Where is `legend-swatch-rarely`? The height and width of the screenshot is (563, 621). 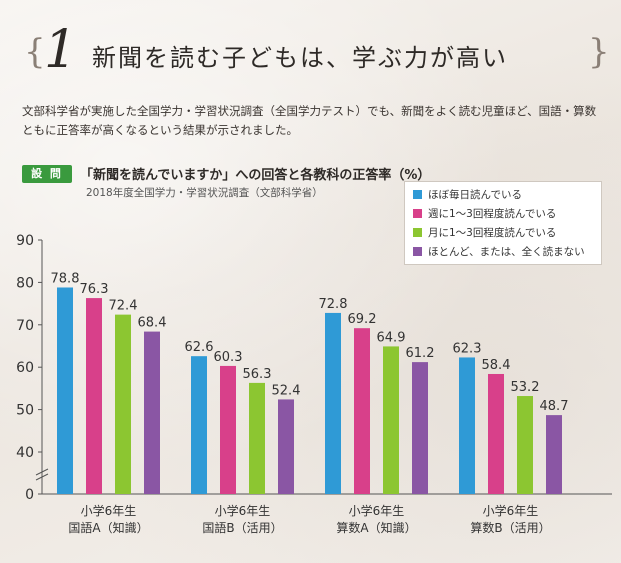 legend-swatch-rarely is located at coordinates (417, 251).